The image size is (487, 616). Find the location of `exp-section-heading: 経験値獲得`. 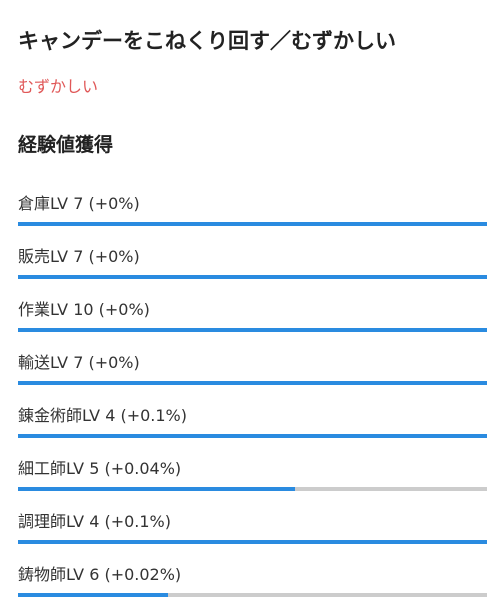

exp-section-heading: 経験値獲得 is located at coordinates (66, 145).